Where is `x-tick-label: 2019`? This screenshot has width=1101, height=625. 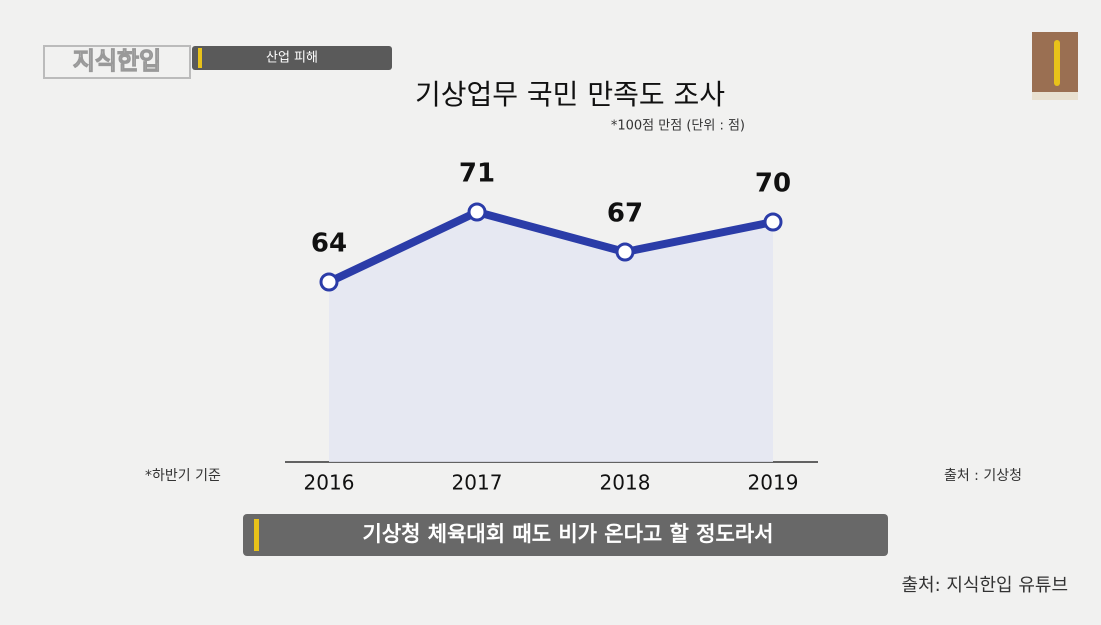 x-tick-label: 2019 is located at coordinates (773, 483).